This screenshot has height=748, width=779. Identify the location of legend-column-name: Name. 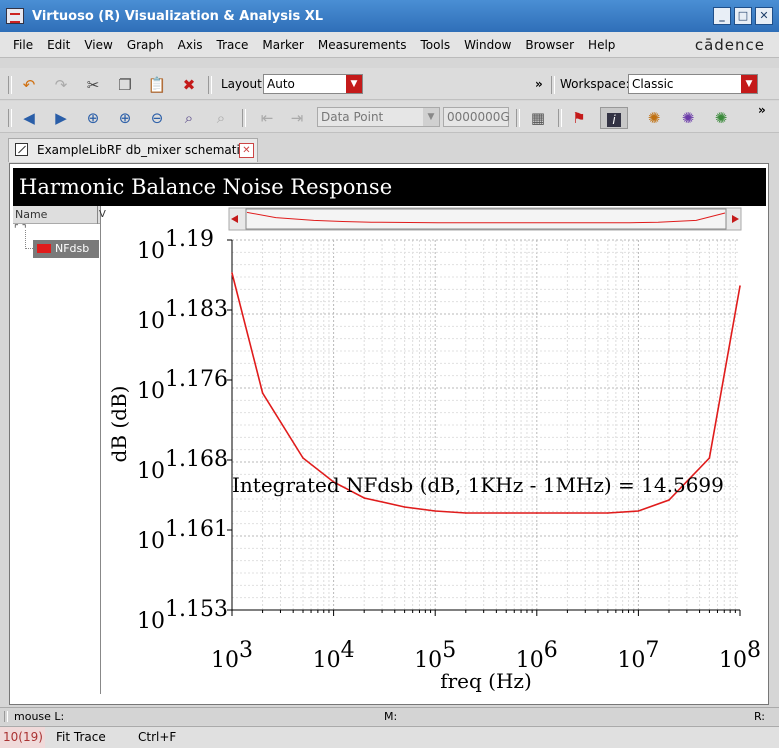
(31, 214).